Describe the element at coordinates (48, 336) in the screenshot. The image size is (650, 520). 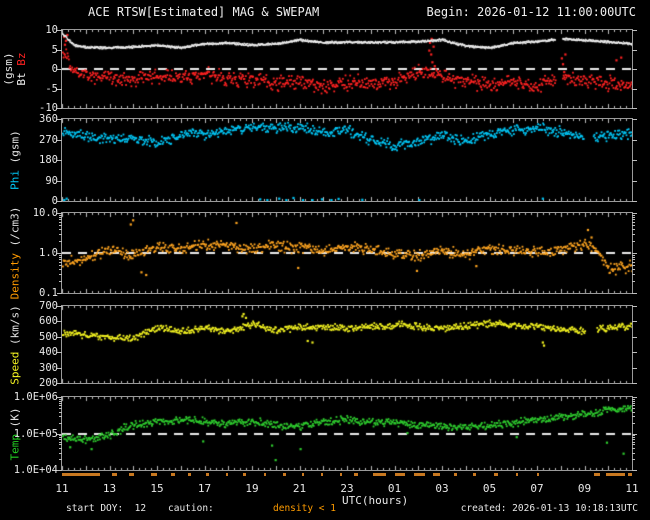
I see `y-tick-label-speed: 500` at that location.